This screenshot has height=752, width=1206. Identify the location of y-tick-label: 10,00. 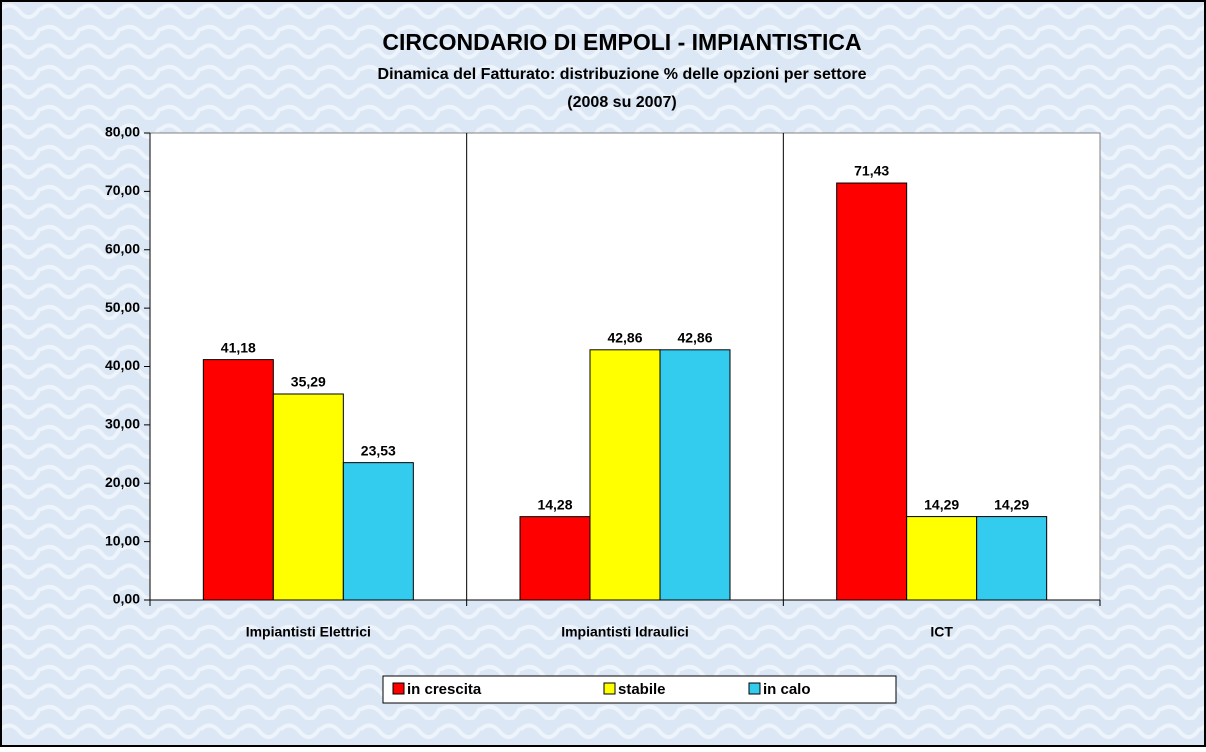
(122, 540).